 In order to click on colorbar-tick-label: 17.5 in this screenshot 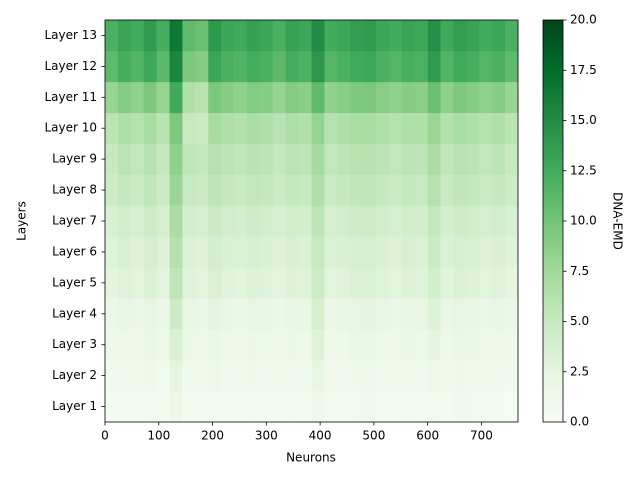, I will do `click(583, 70)`.